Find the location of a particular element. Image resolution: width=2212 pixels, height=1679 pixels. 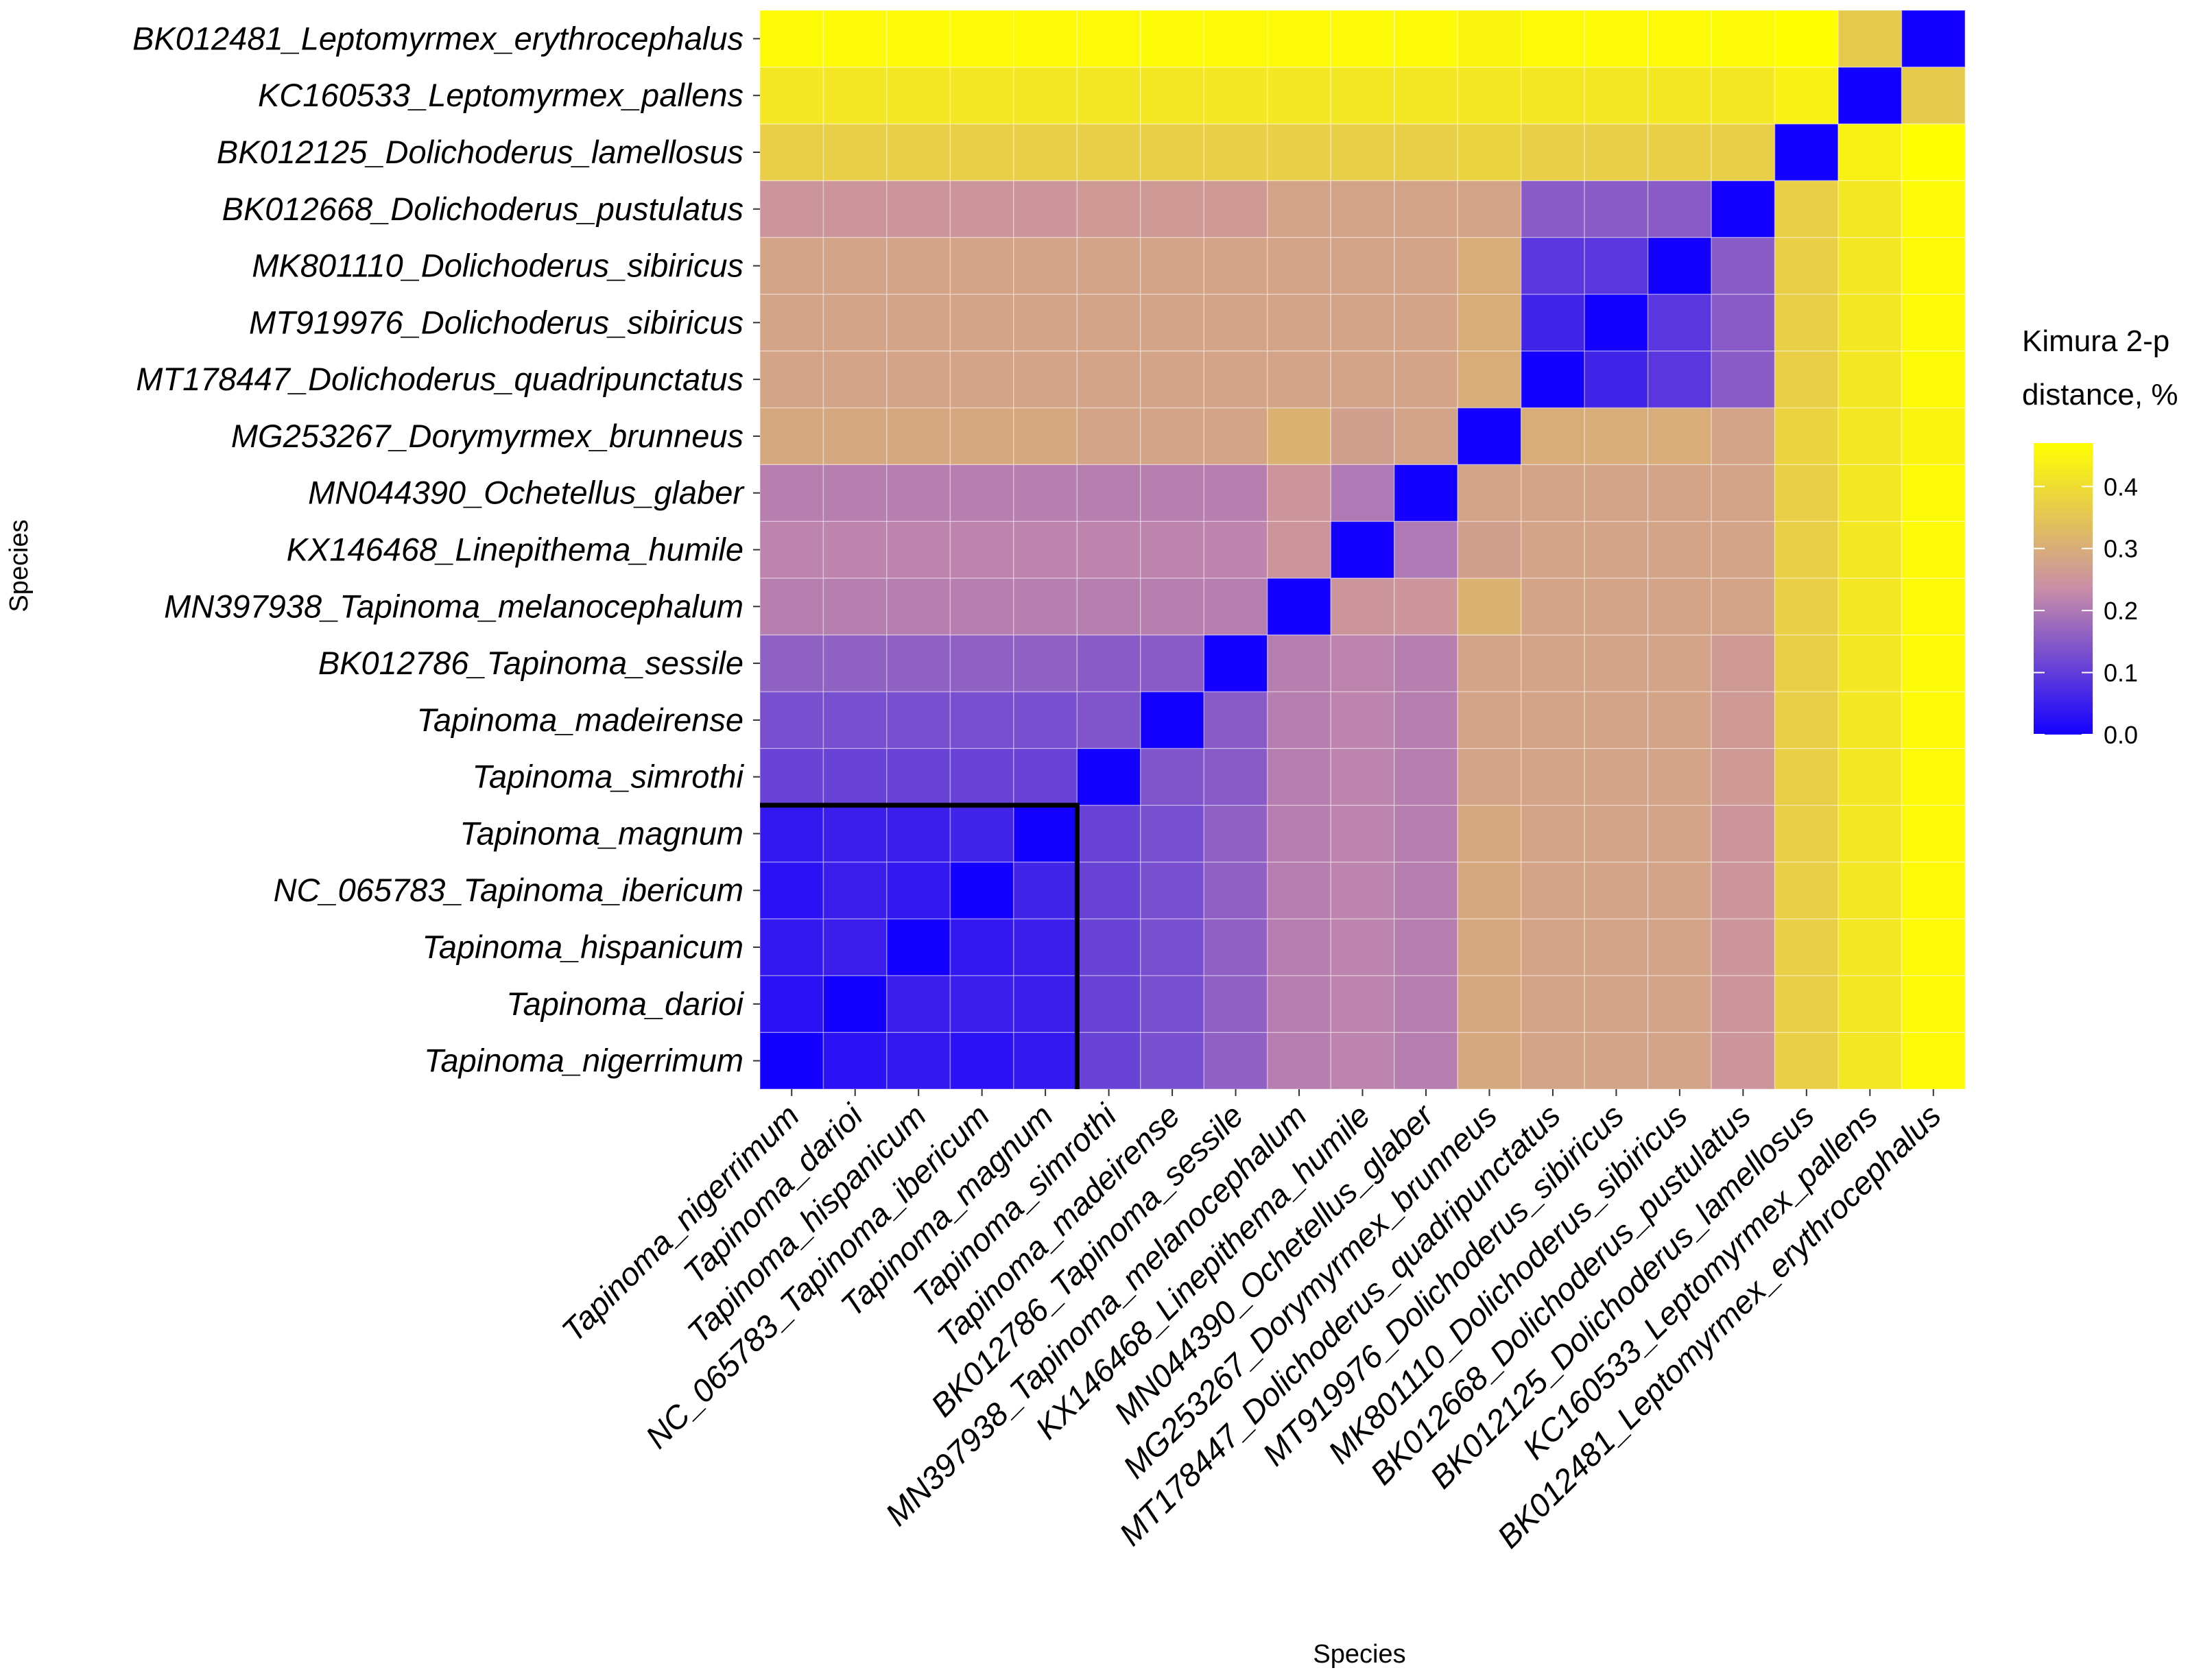

y-tick-label: Tapinoma_magnum is located at coordinates (602, 833).